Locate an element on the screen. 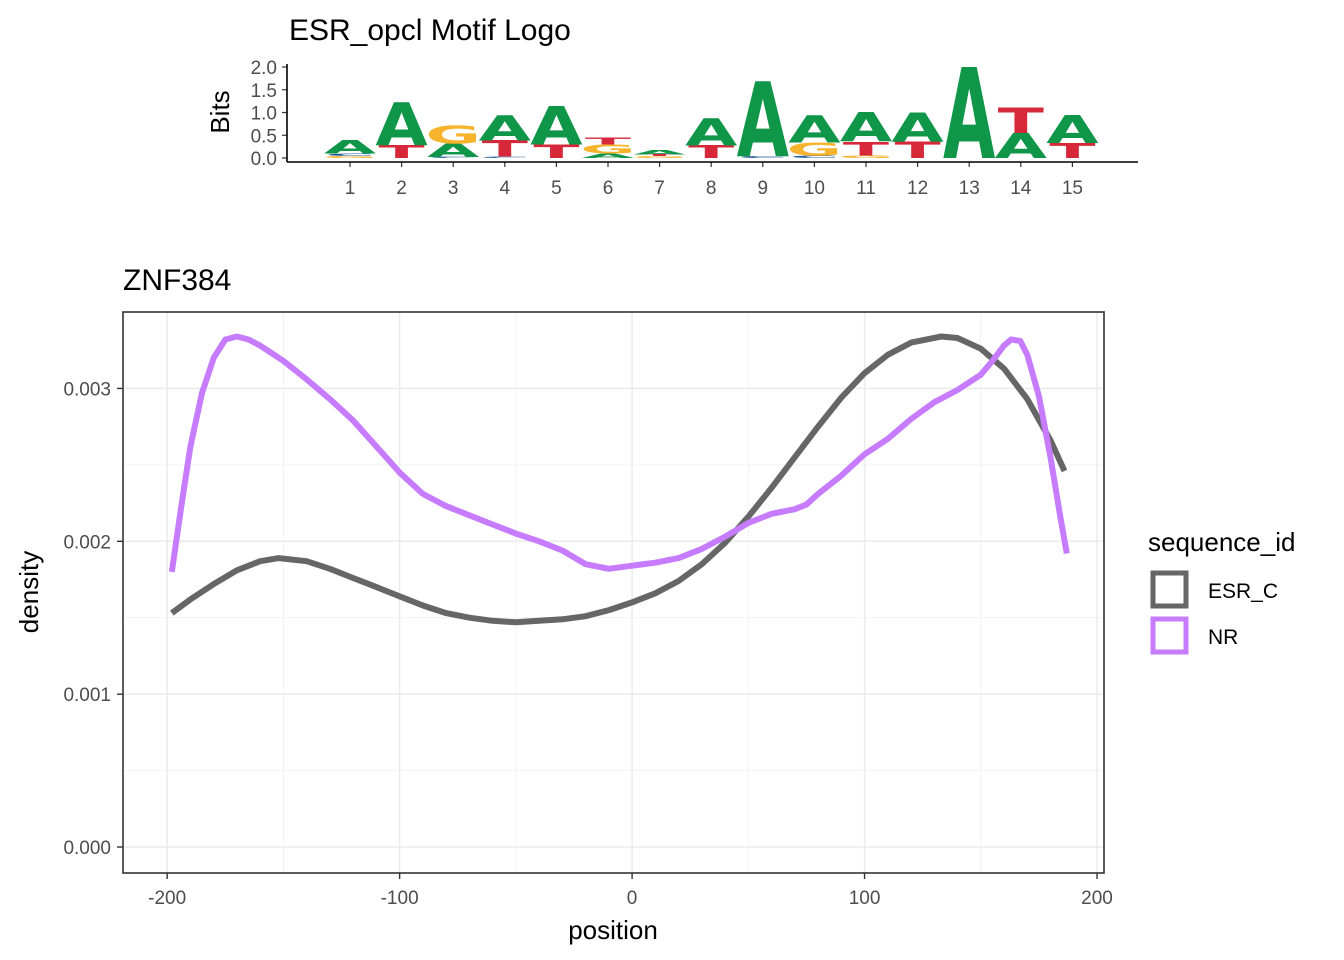  legend: sequence_id ESR_C NR is located at coordinates (1221, 591).